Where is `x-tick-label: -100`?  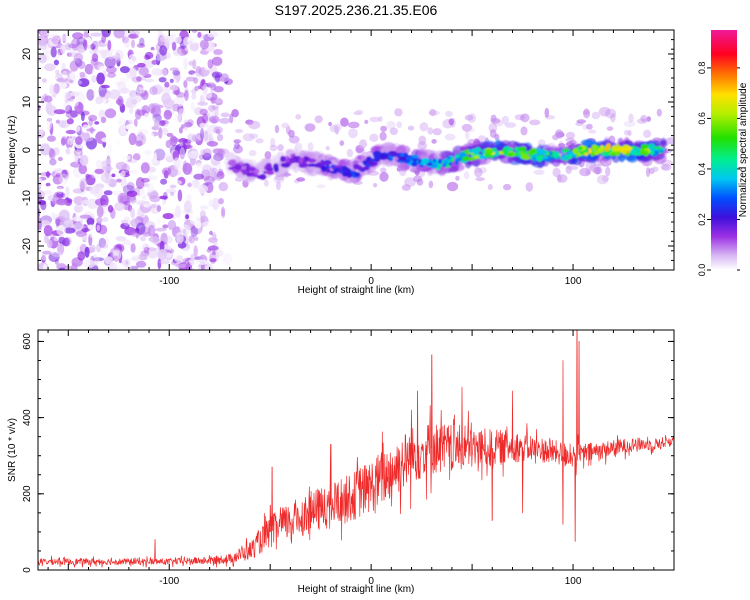 x-tick-label: -100 is located at coordinates (169, 281).